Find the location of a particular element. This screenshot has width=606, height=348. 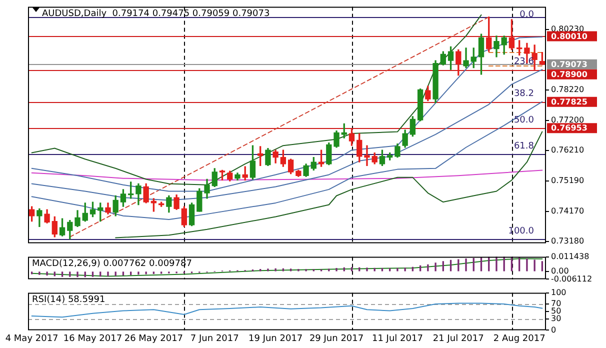

y-tick-label: 0.77200 is located at coordinates (567, 120).